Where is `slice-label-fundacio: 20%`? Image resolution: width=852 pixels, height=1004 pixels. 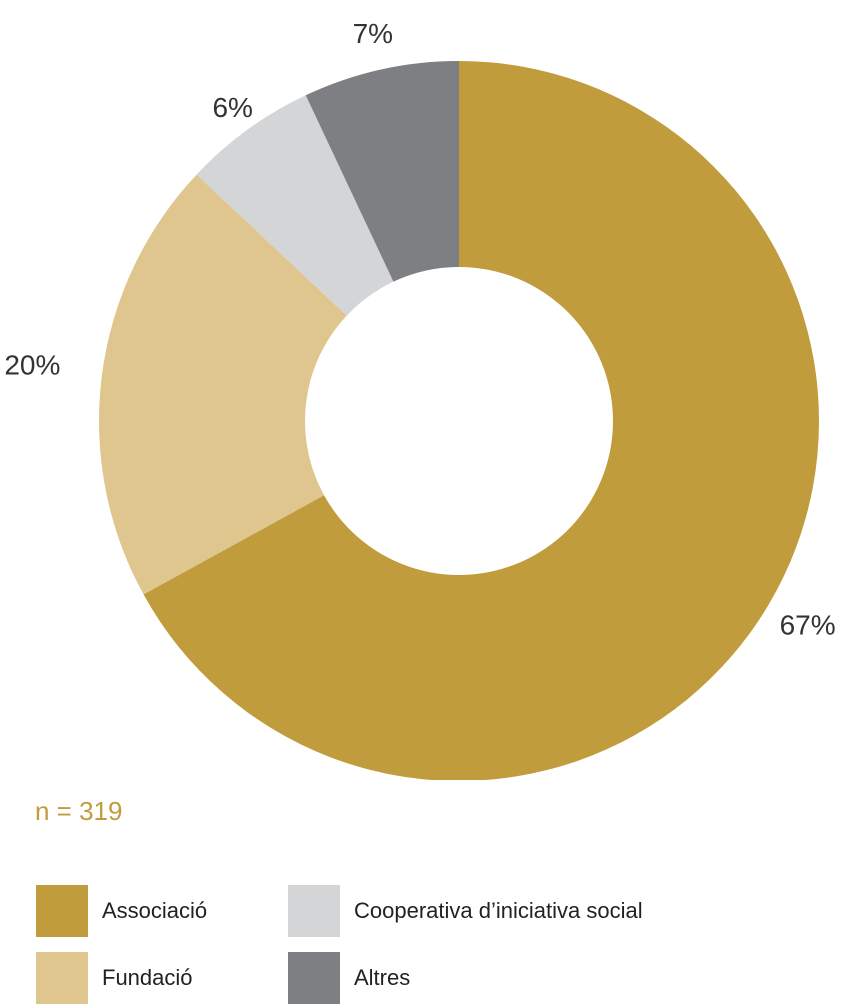 slice-label-fundacio: 20% is located at coordinates (32, 364).